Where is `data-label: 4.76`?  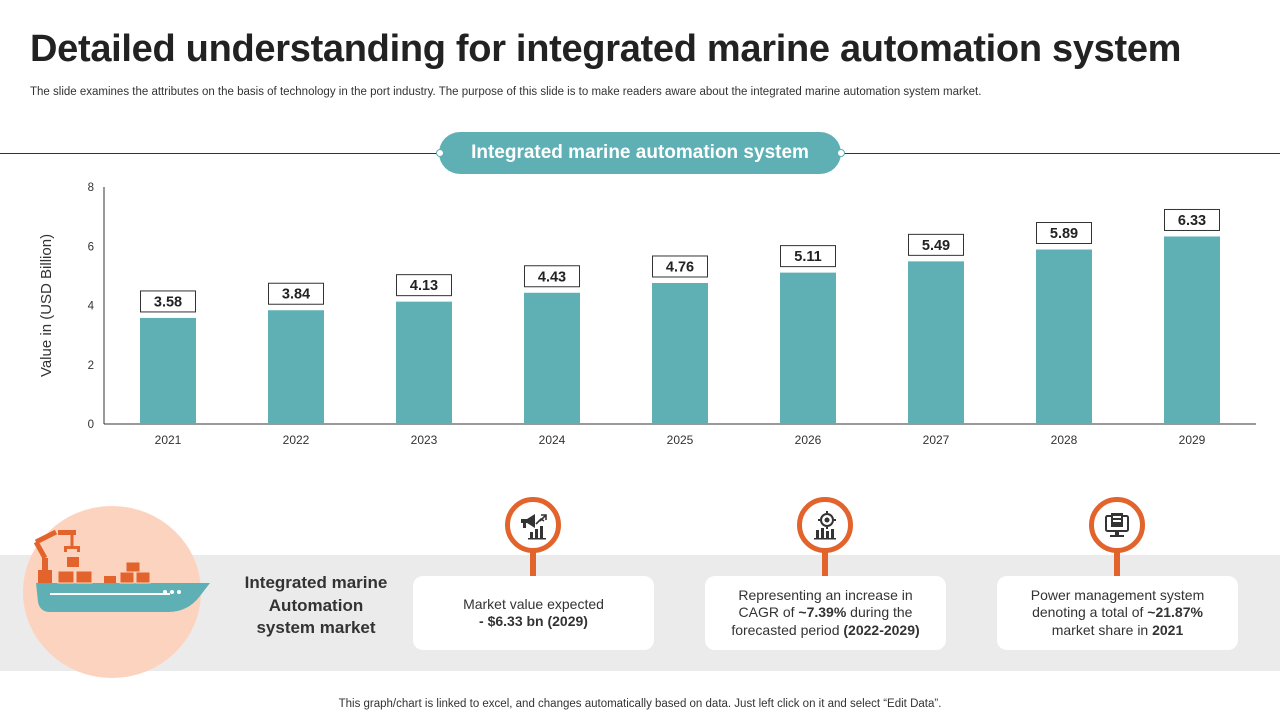
data-label: 4.76 is located at coordinates (680, 267).